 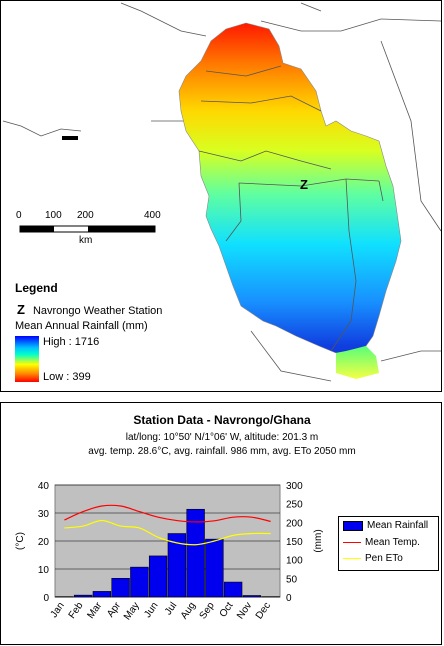 I want to click on legend-title: Legend, so click(x=36, y=288).